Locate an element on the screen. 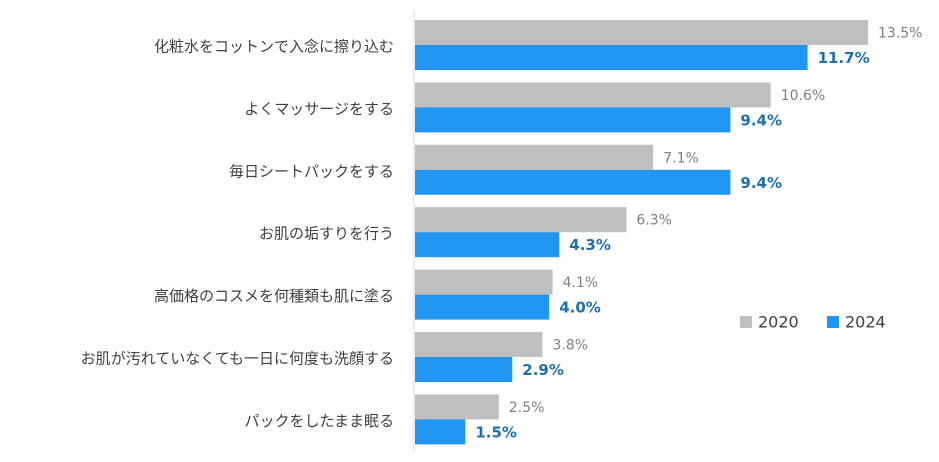 This screenshot has width=939, height=462. legend: 2020 2024 is located at coordinates (813, 322).